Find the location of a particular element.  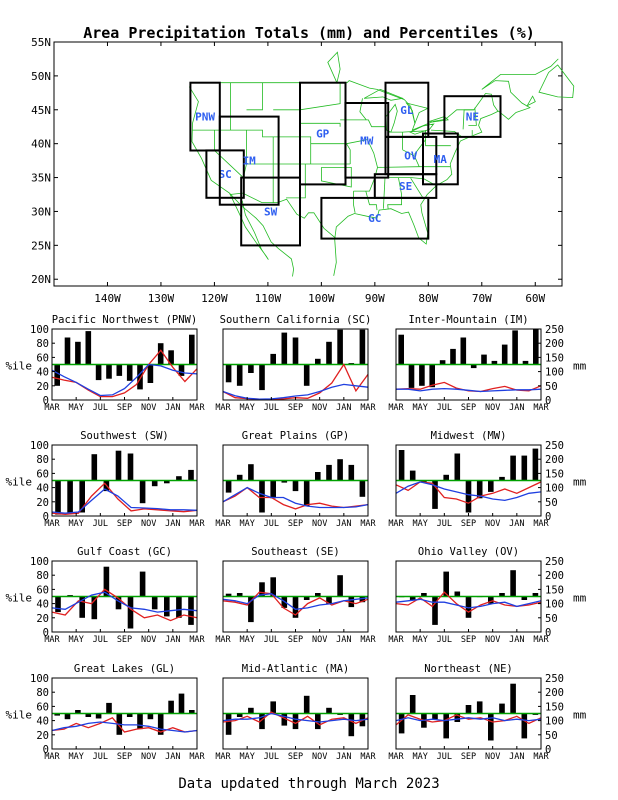

region-box-mw is located at coordinates (367, 140).